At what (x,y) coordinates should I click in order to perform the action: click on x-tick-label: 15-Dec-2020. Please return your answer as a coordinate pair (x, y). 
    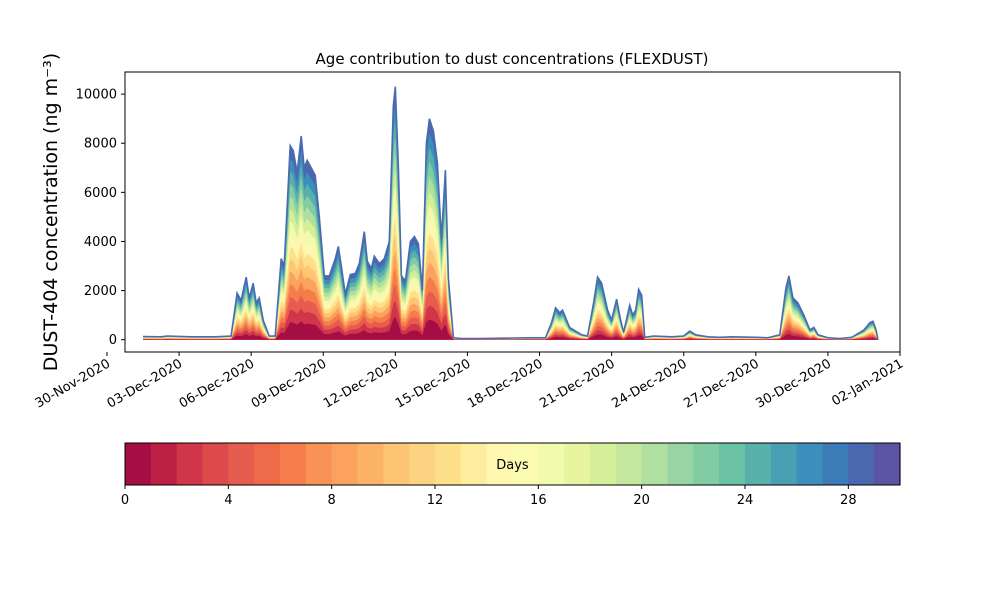
    Looking at the image, I should click on (433, 383).